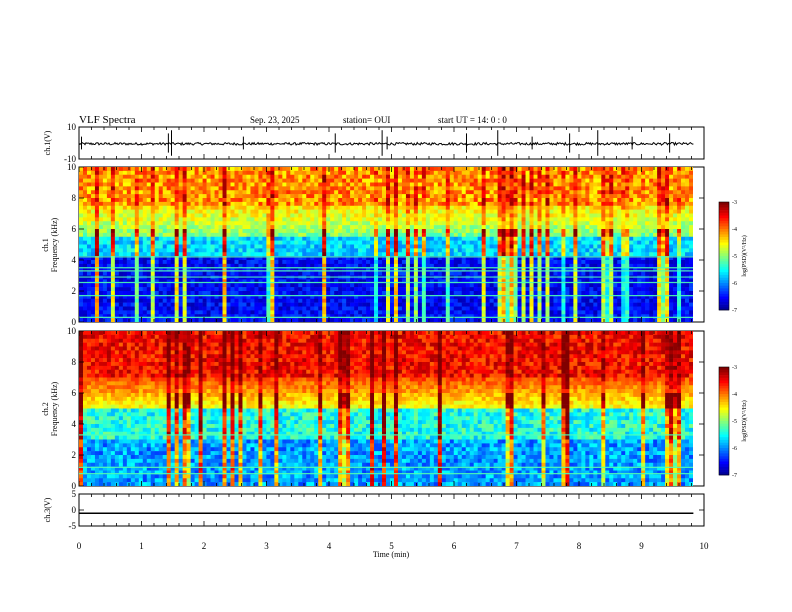 This screenshot has height=612, width=792. What do you see at coordinates (472, 120) in the screenshot?
I see `start-ut-label: start UT = 14: 0 : 0` at bounding box center [472, 120].